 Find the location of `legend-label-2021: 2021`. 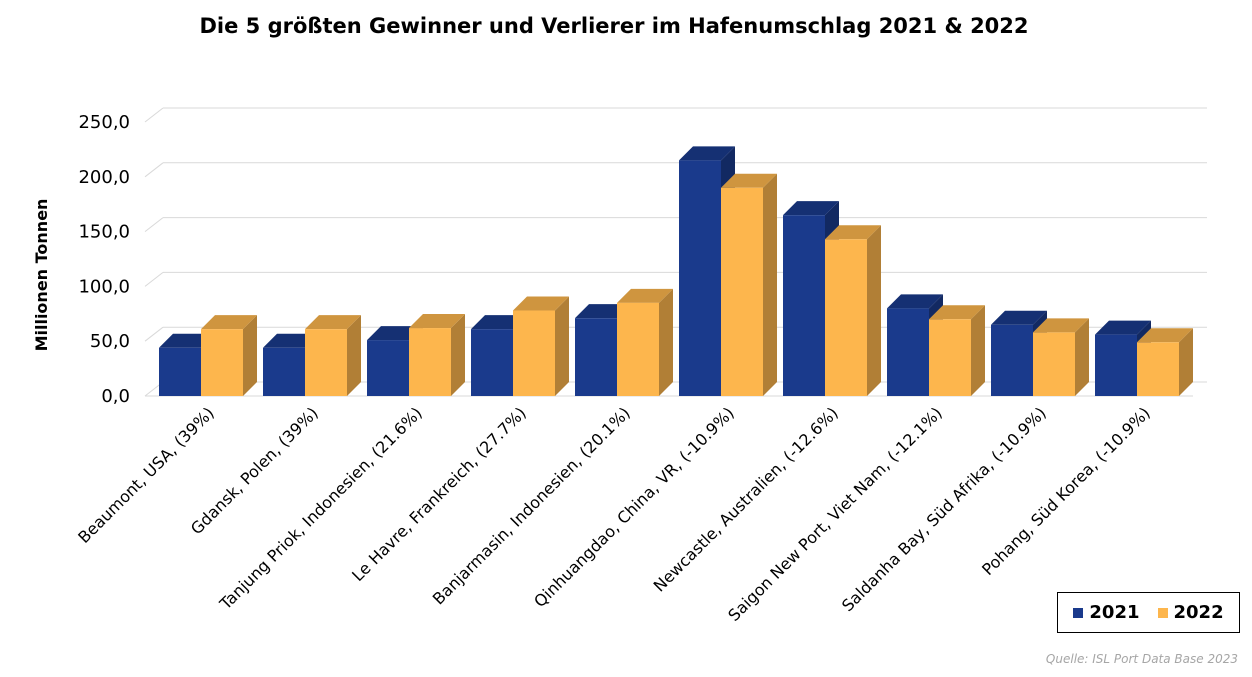

legend-label-2021: 2021 is located at coordinates (1114, 612).